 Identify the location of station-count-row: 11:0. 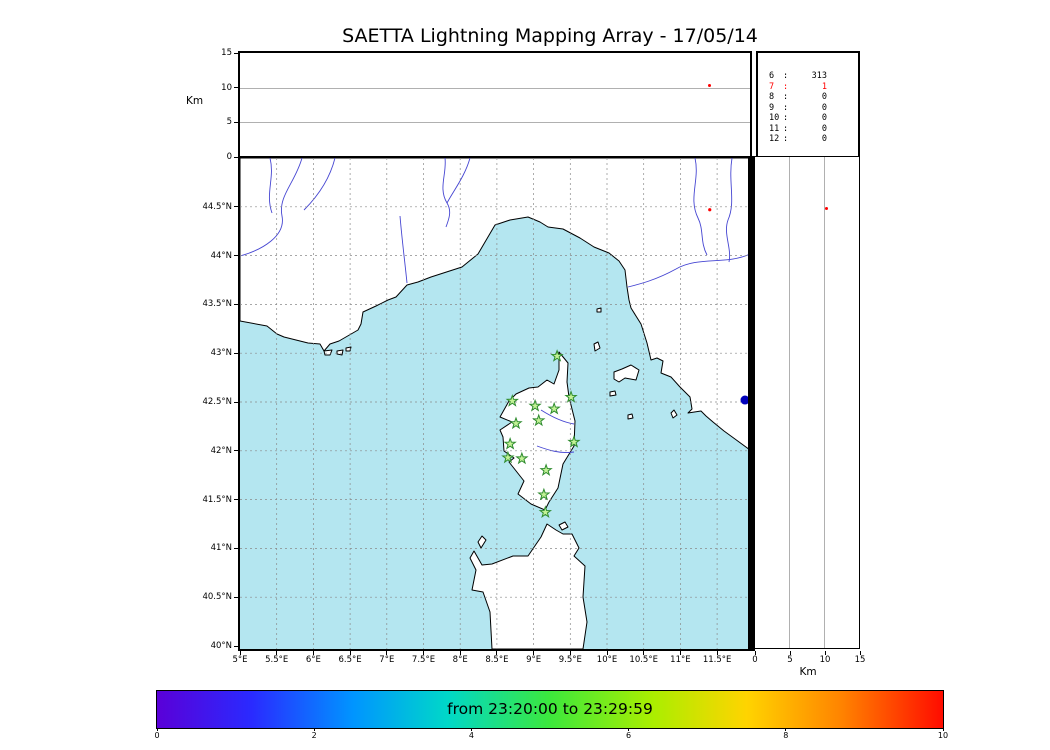
(798, 128).